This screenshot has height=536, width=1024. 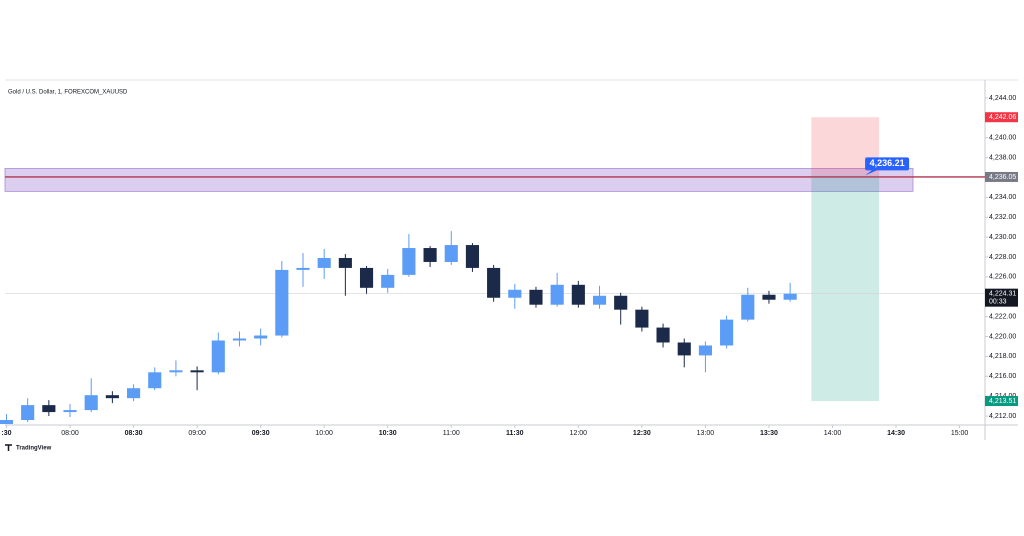 What do you see at coordinates (1002, 316) in the screenshot?
I see `y-tick-label: 4,222.00` at bounding box center [1002, 316].